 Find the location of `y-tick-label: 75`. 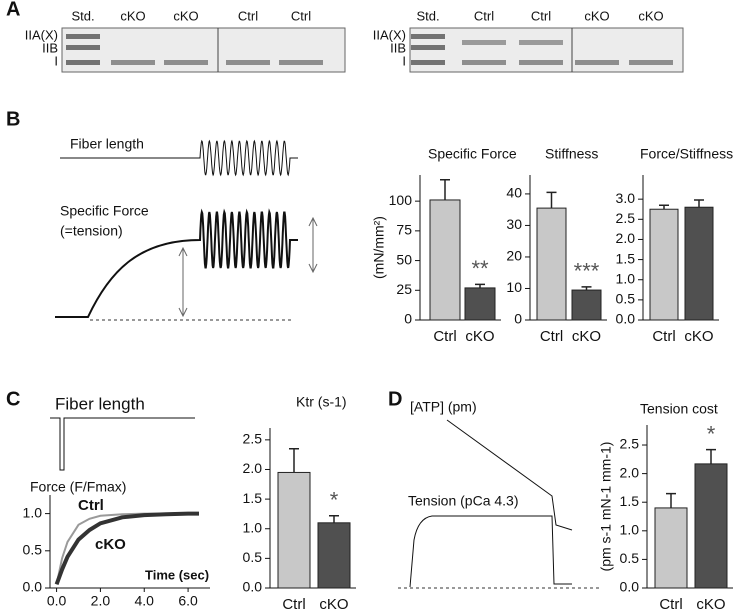

y-tick-label: 75 is located at coordinates (404, 230).